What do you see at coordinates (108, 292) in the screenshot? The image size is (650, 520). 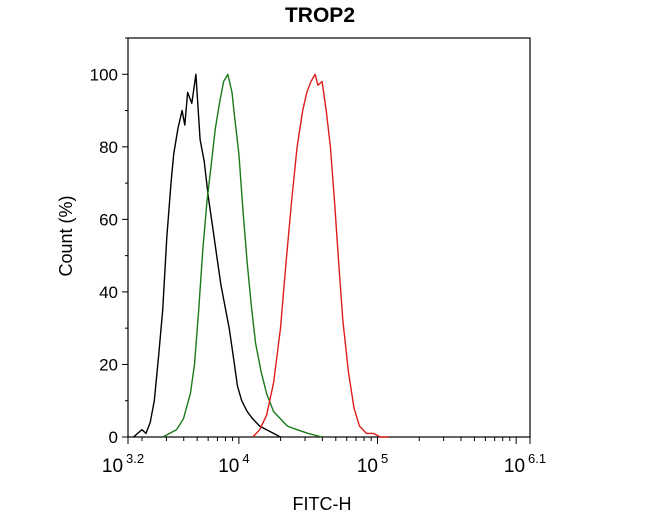 I see `y-tick-label: 40` at bounding box center [108, 292].